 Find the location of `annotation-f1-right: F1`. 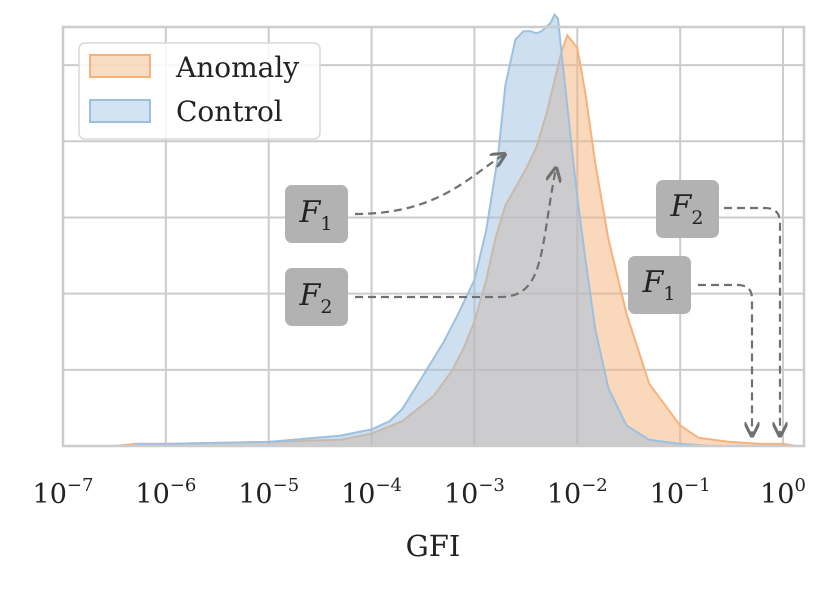

annotation-f1-right: F1 is located at coordinates (659, 285).